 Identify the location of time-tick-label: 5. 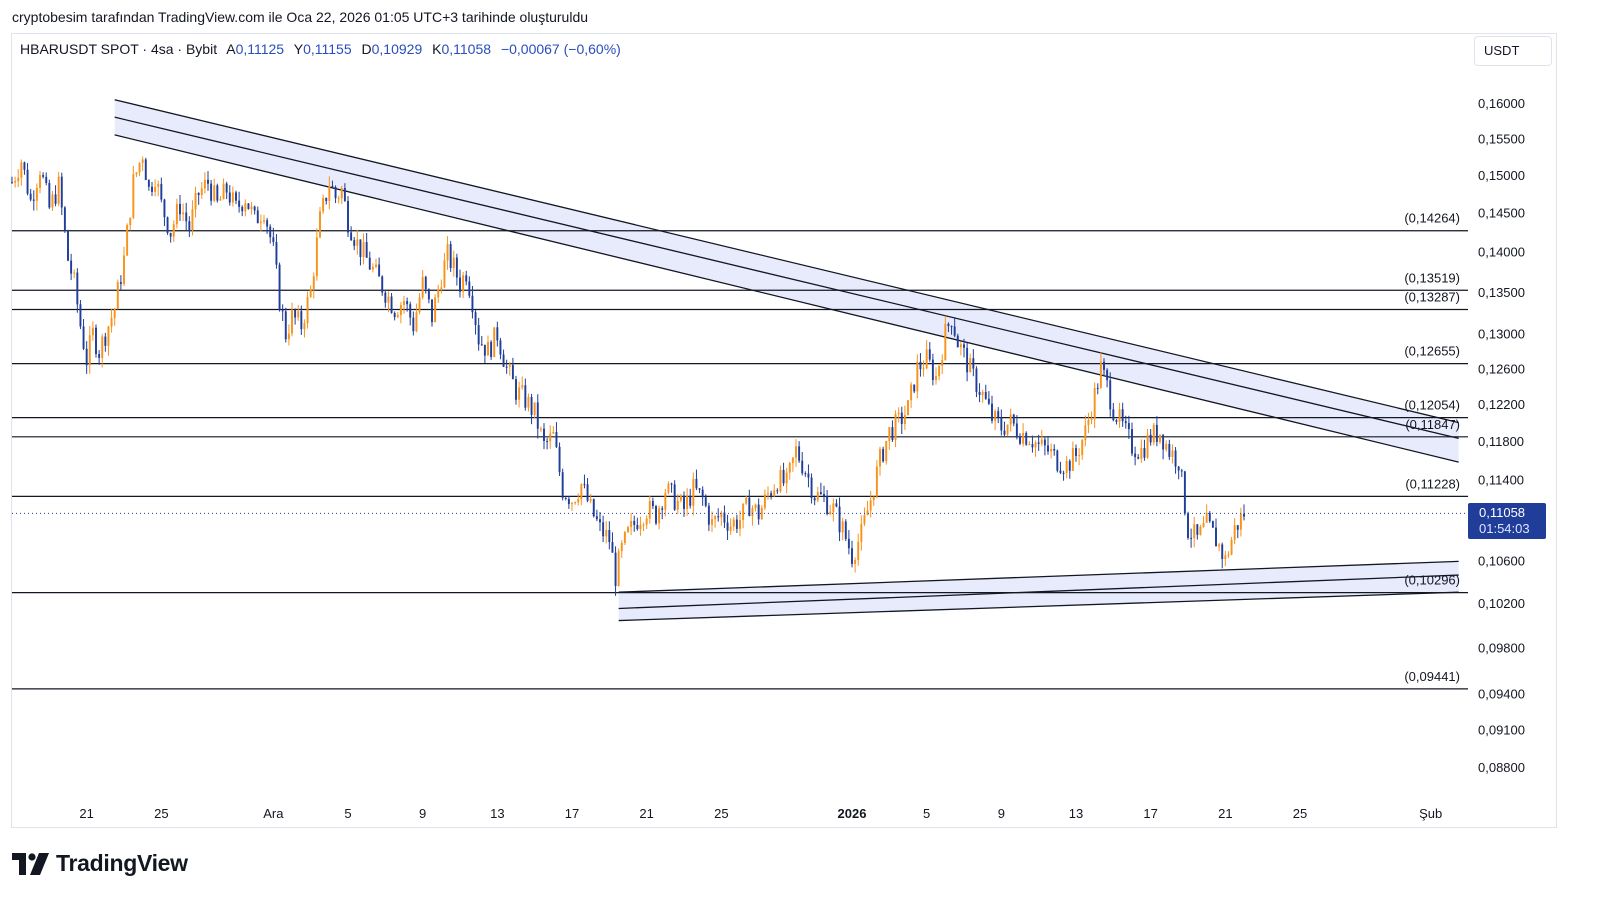
(347, 813).